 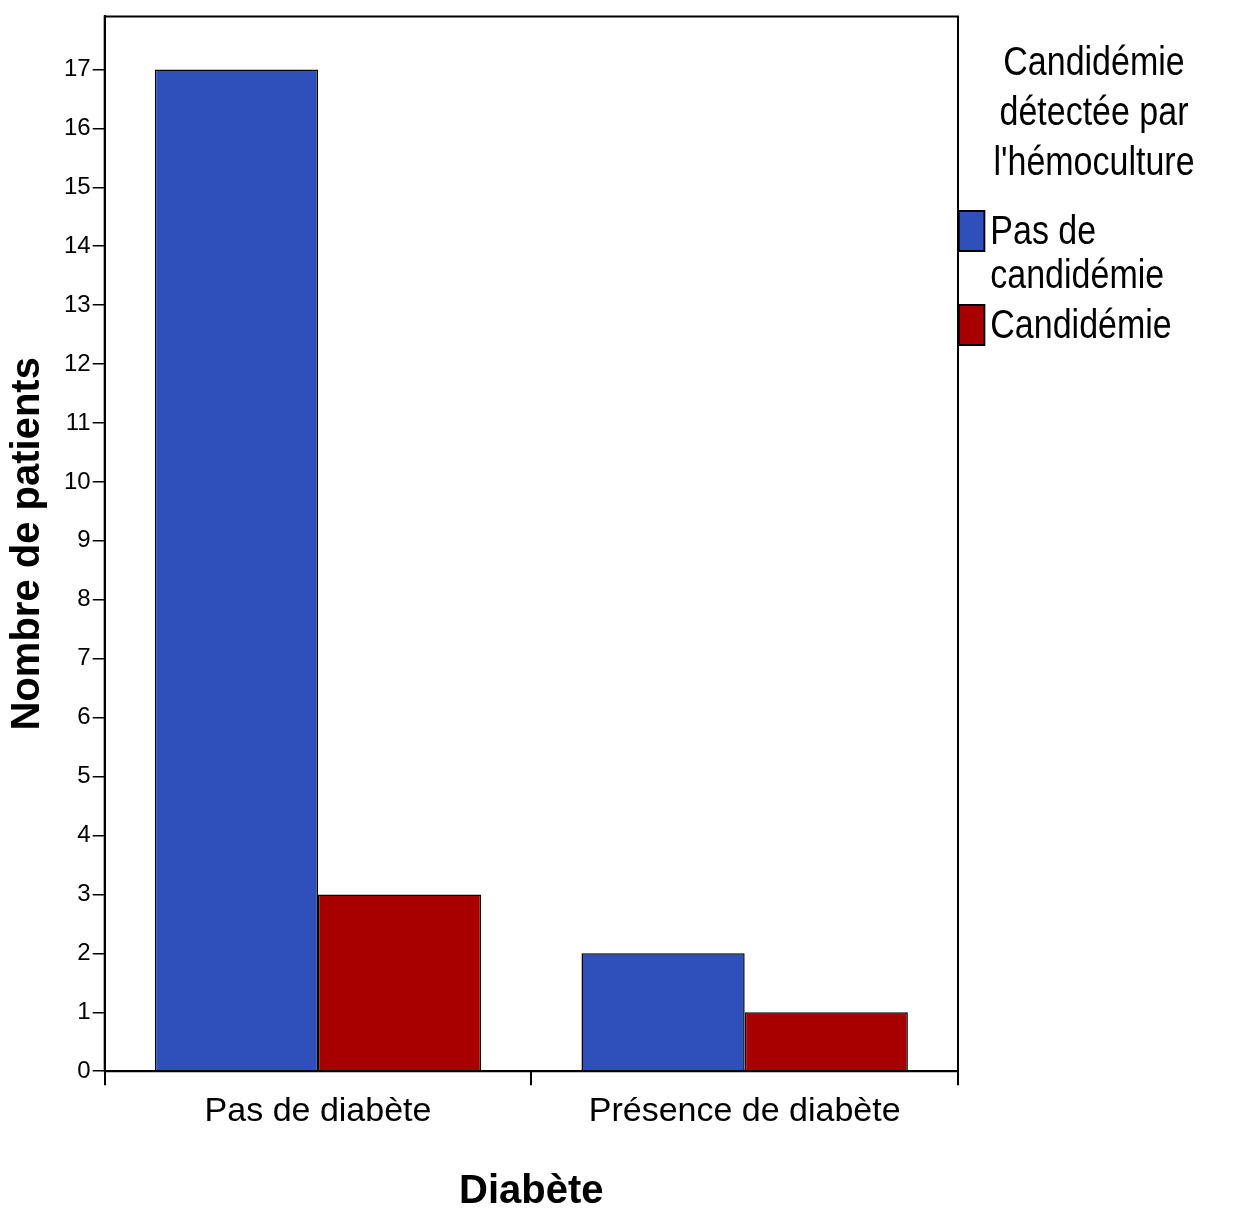 What do you see at coordinates (84, 893) in the screenshot?
I see `y-tick-label: 3` at bounding box center [84, 893].